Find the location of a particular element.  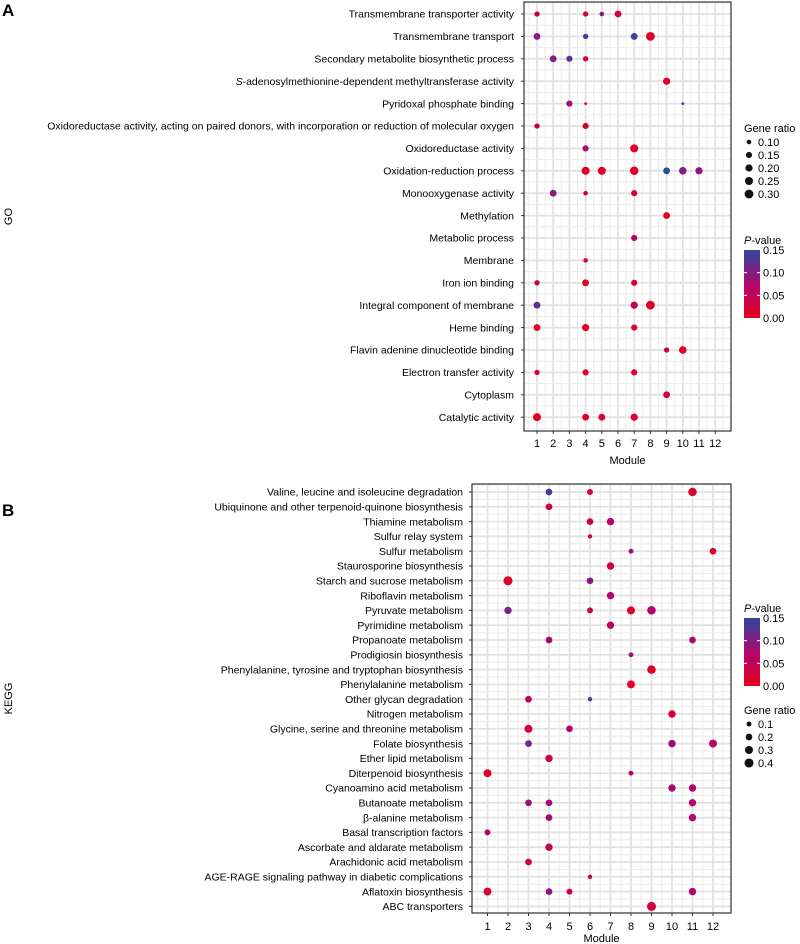

y-tick-label: Ascorbate and aldarate metabolism is located at coordinates (380, 848).